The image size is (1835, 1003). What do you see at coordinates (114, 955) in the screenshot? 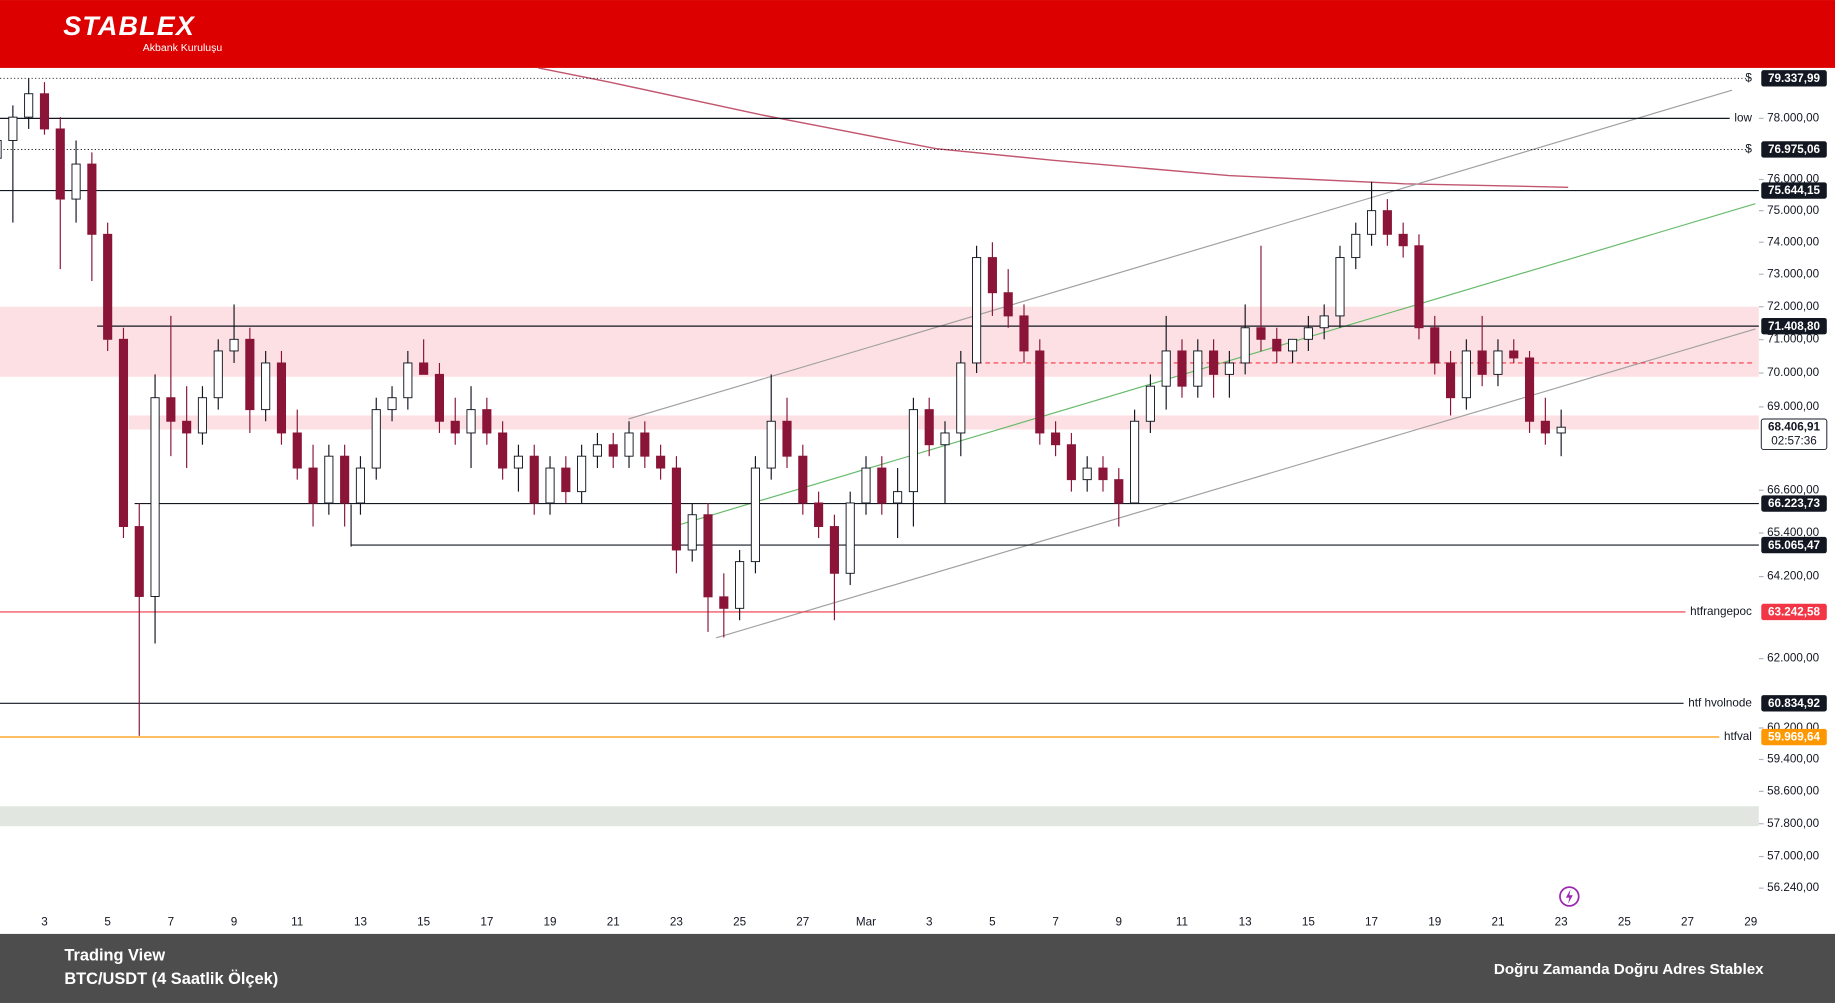
I see `footer-source: Trading View` at bounding box center [114, 955].